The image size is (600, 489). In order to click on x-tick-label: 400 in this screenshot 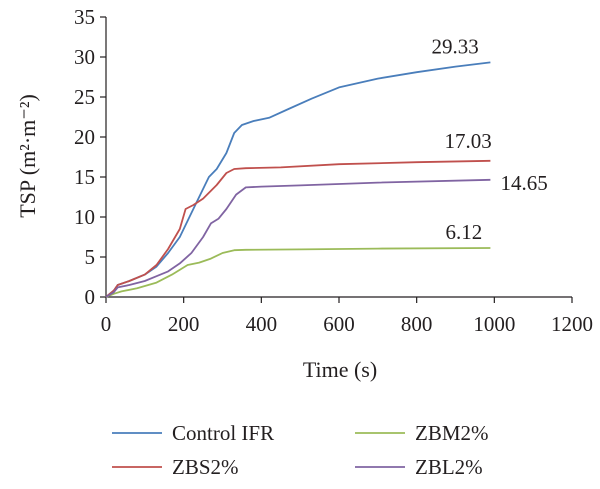, I will do `click(262, 324)`.